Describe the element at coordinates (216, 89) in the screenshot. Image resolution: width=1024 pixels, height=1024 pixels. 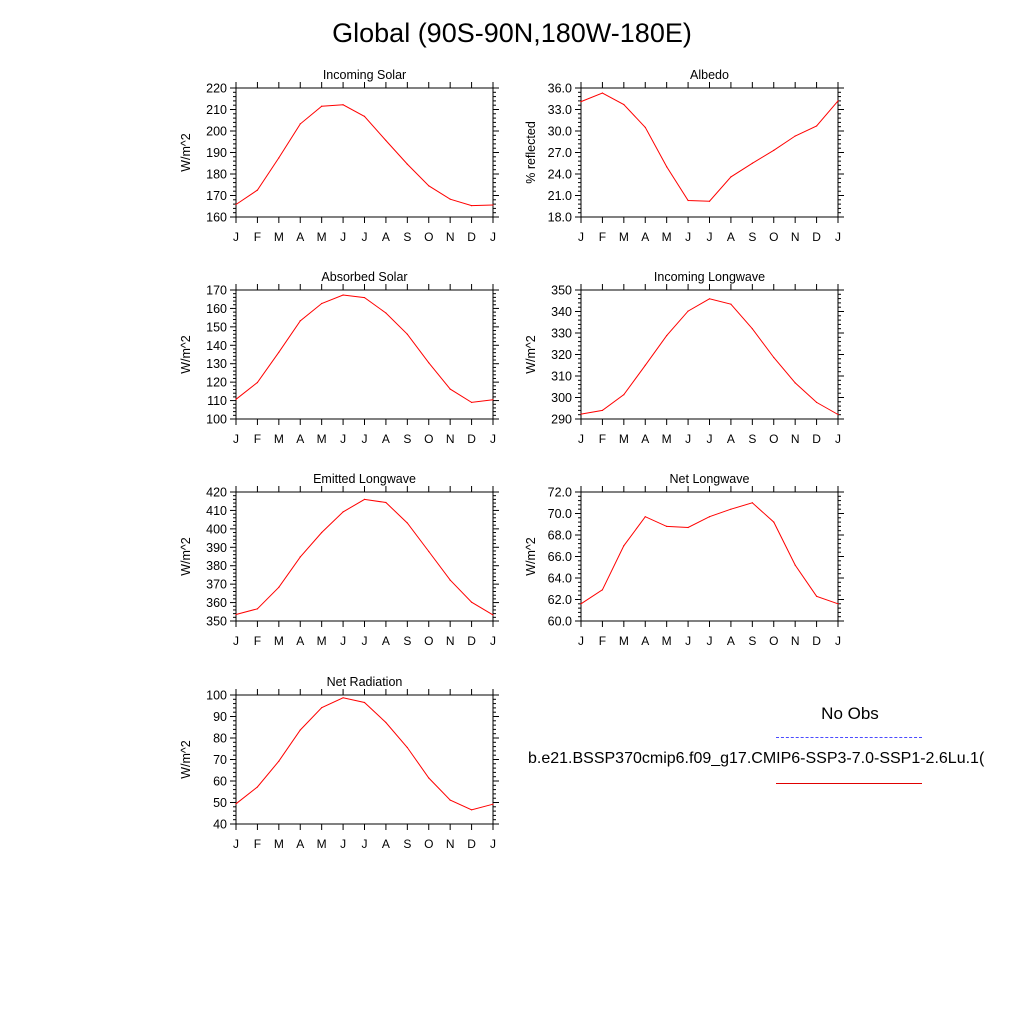
I see `y-tick-label: 220` at that location.